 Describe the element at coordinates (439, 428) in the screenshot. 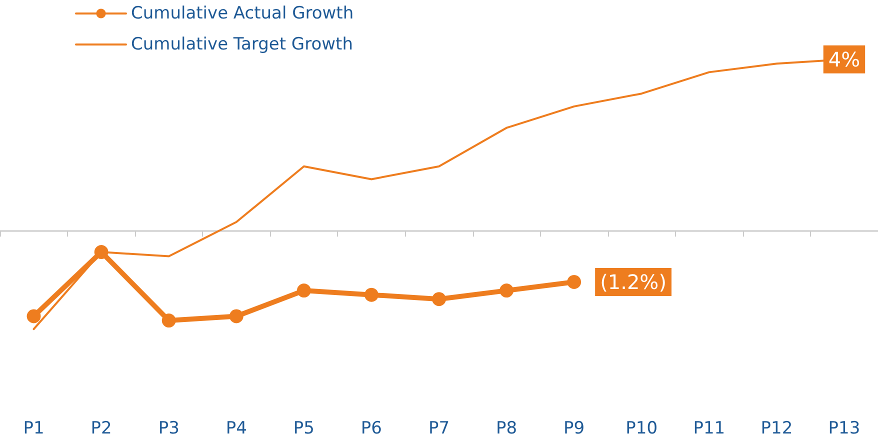

I see `x-tick-label: P7` at that location.